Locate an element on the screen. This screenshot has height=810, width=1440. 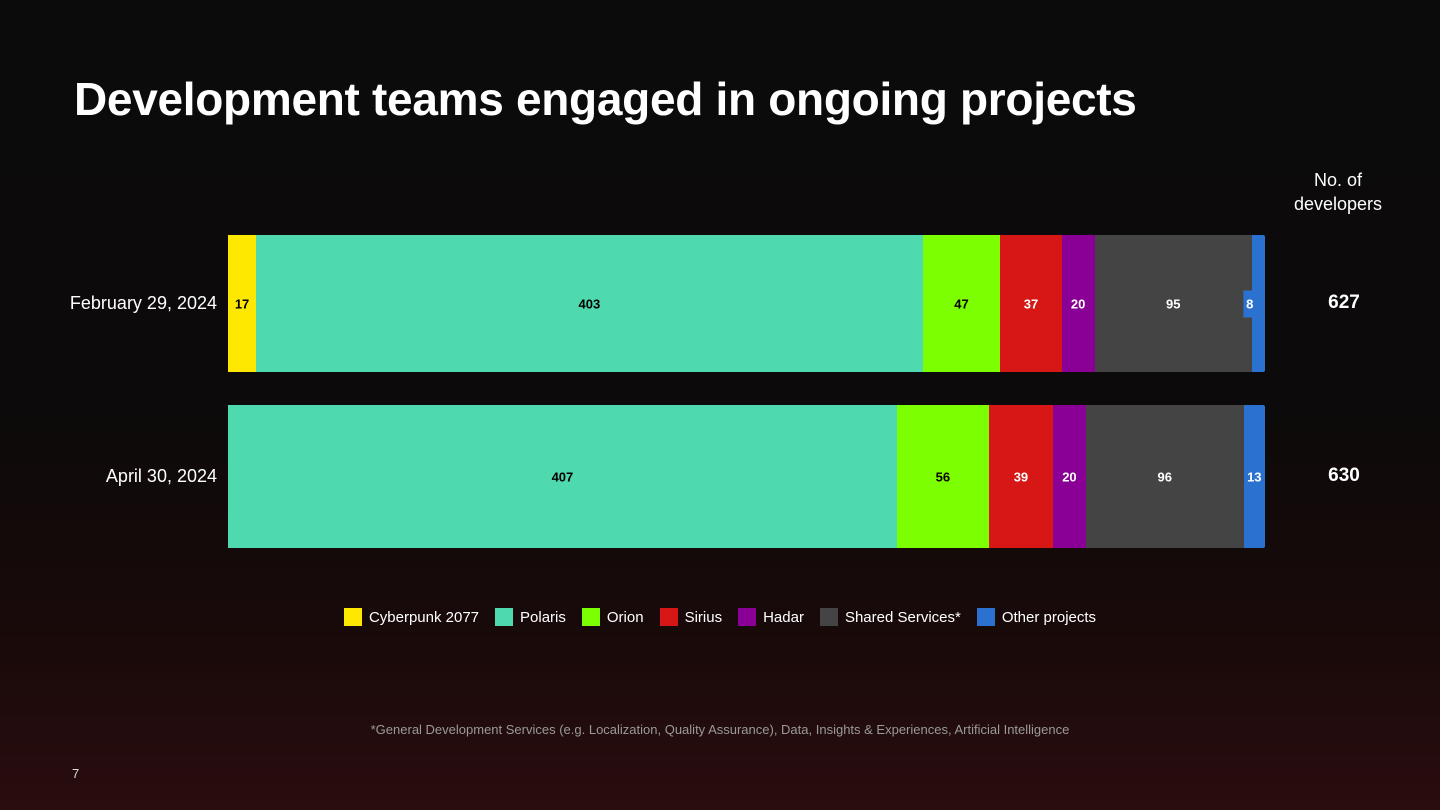
legend-item: Hadar is located at coordinates (771, 617).